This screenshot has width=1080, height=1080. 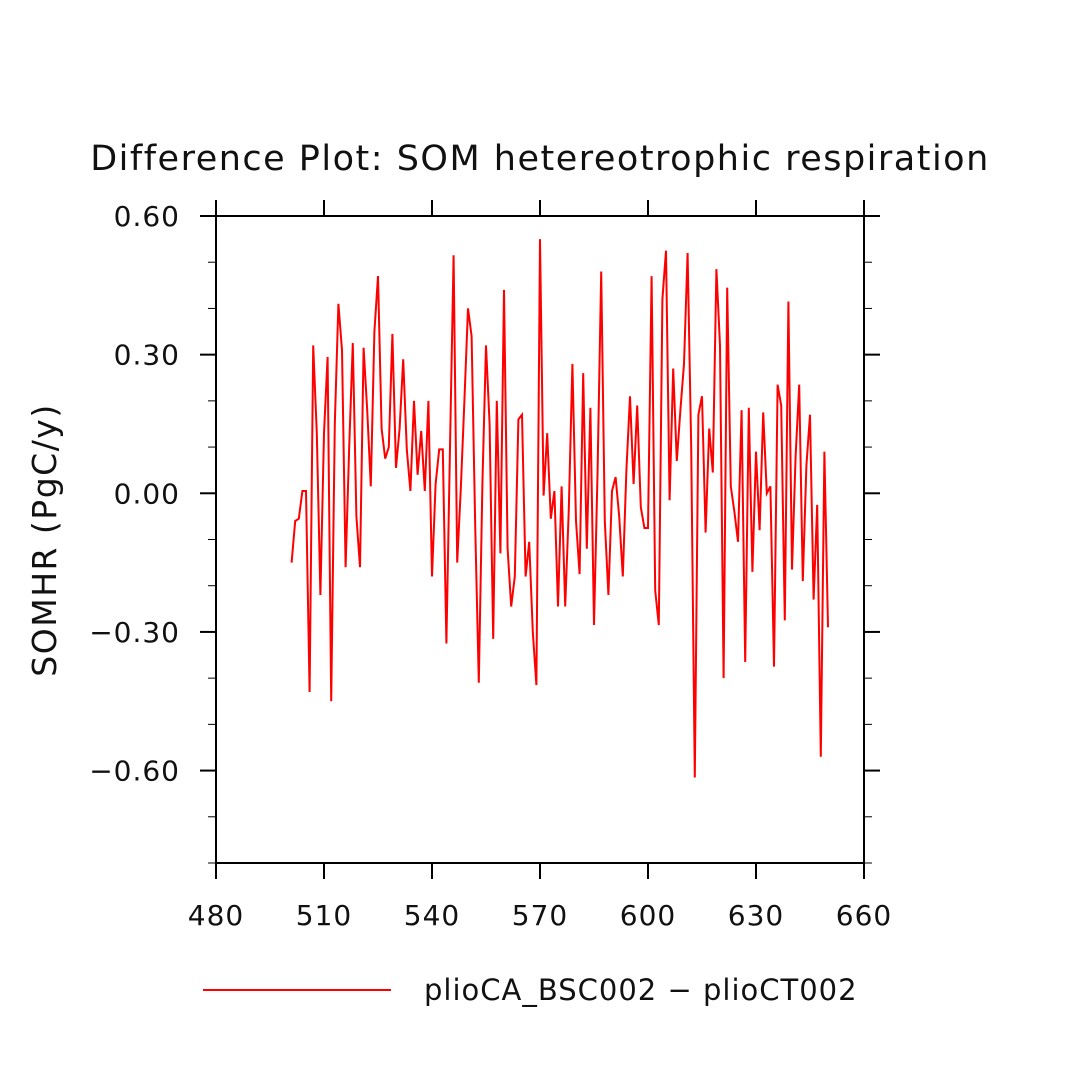 What do you see at coordinates (147, 493) in the screenshot?
I see `y-tick-label: 0.00` at bounding box center [147, 493].